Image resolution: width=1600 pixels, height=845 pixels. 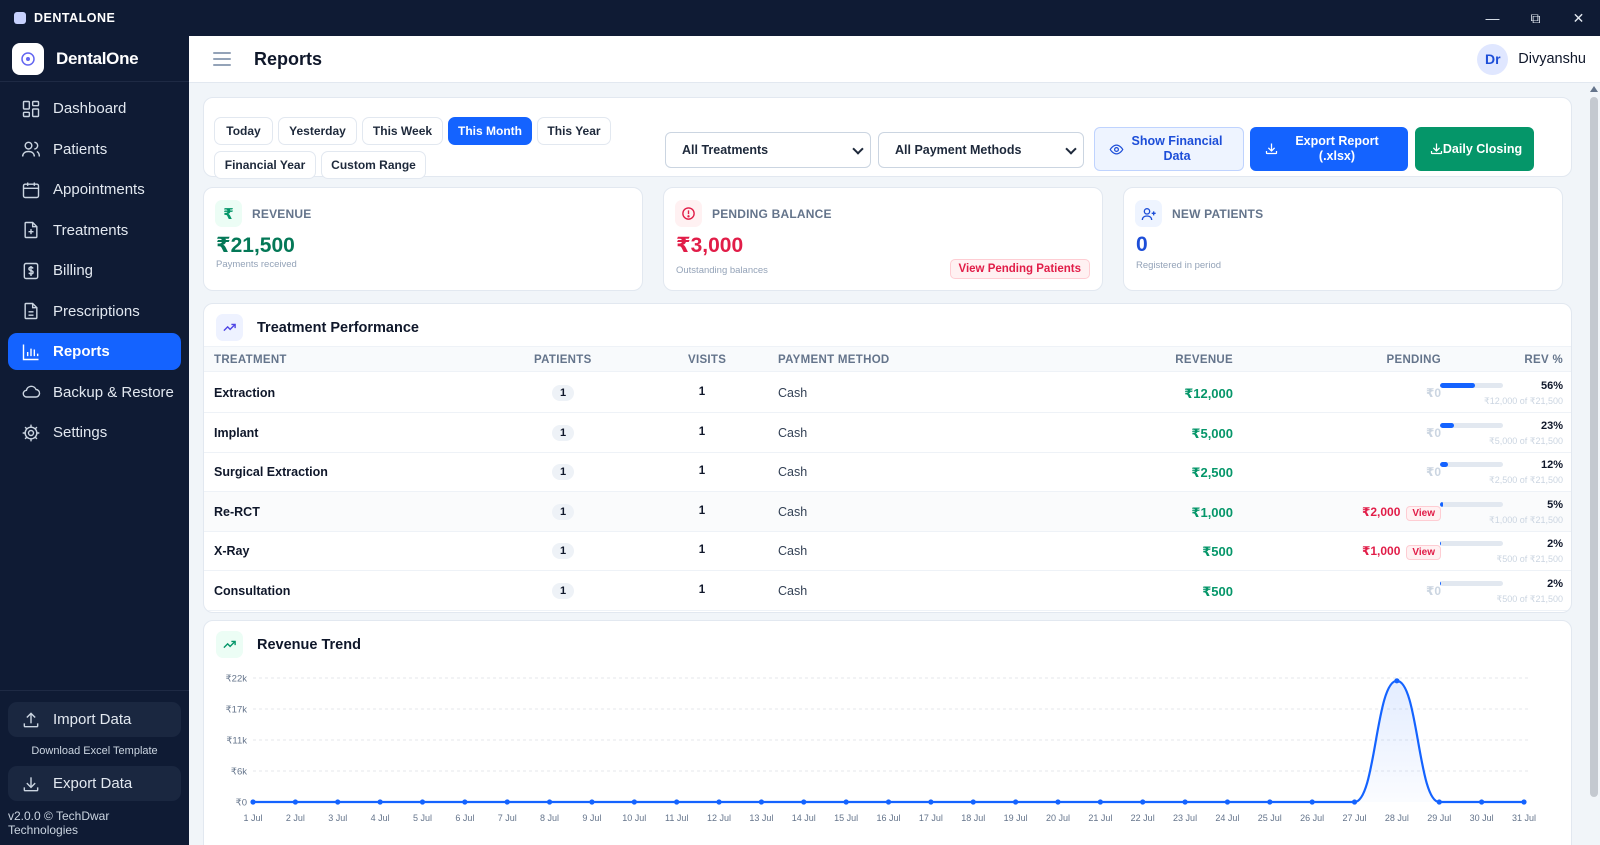 I want to click on treatment-performance-title: Treatment Performance, so click(x=338, y=327).